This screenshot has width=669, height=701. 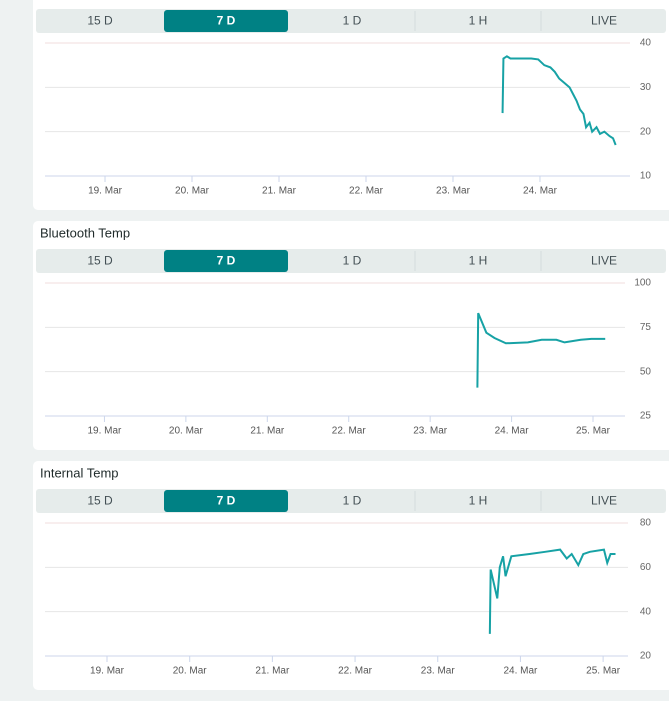 I want to click on y-tick-label: 50, so click(x=646, y=371).